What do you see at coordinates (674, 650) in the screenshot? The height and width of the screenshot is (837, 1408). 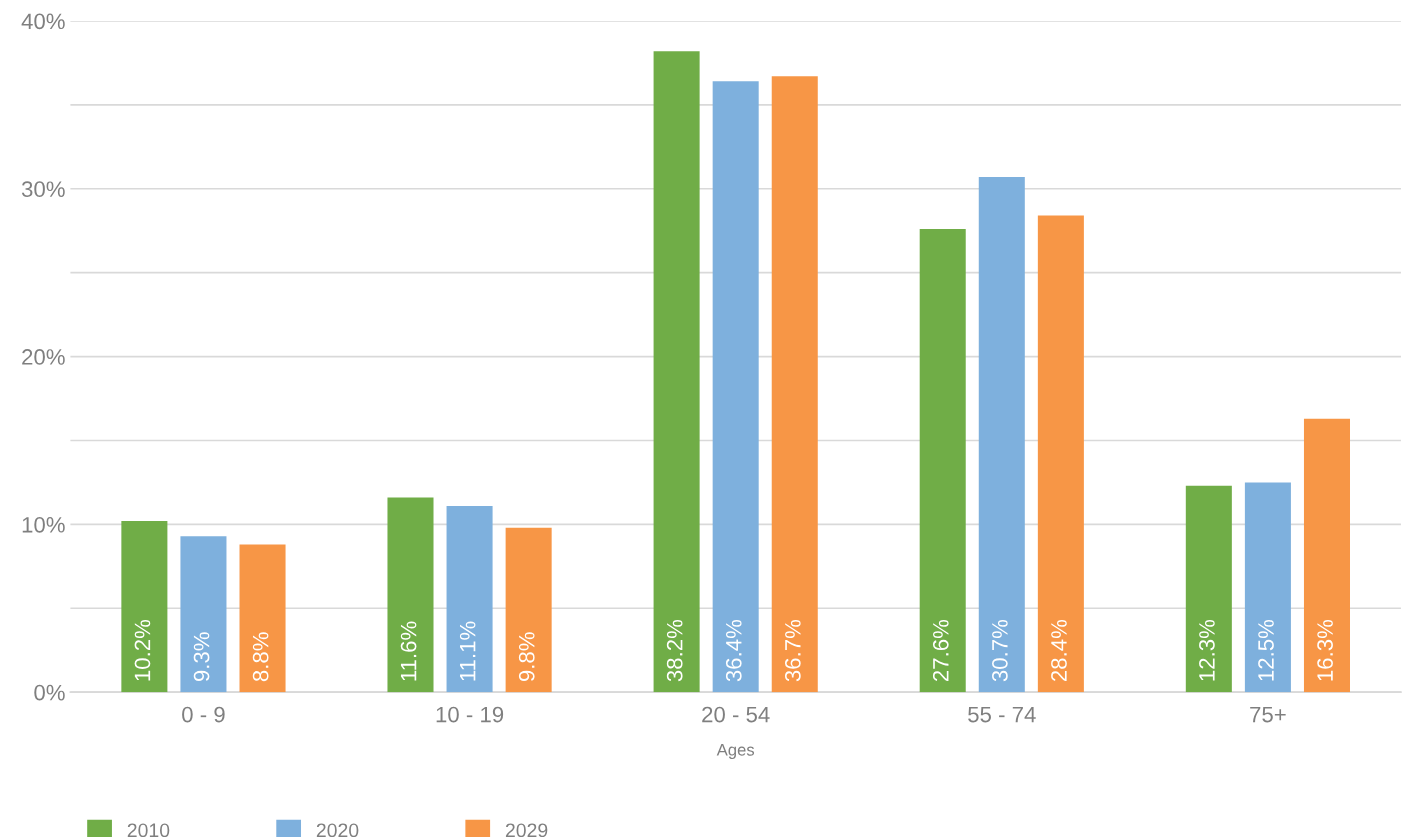 I see `data-label: 38.2%` at bounding box center [674, 650].